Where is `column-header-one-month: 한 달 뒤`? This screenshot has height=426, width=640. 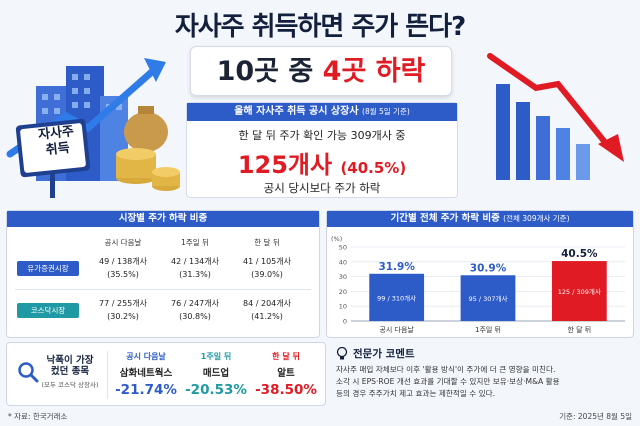 column-header-one-month: 한 달 뒤 is located at coordinates (267, 242).